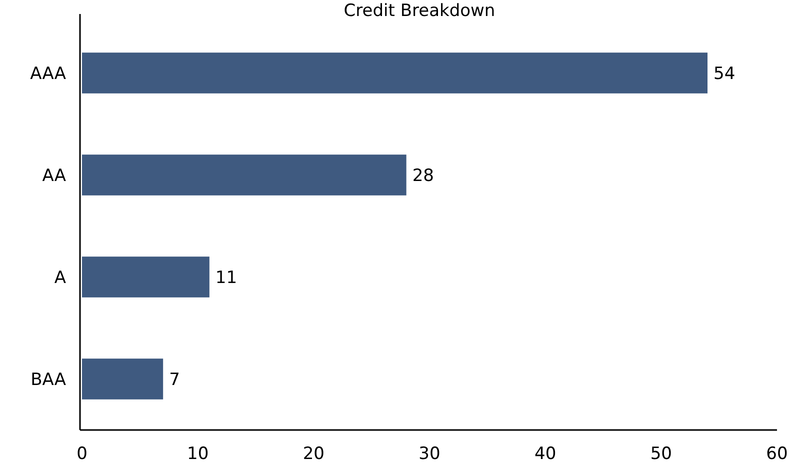 The width and height of the screenshot is (807, 470). Describe the element at coordinates (661, 454) in the screenshot. I see `x-tick-label: 50` at that location.